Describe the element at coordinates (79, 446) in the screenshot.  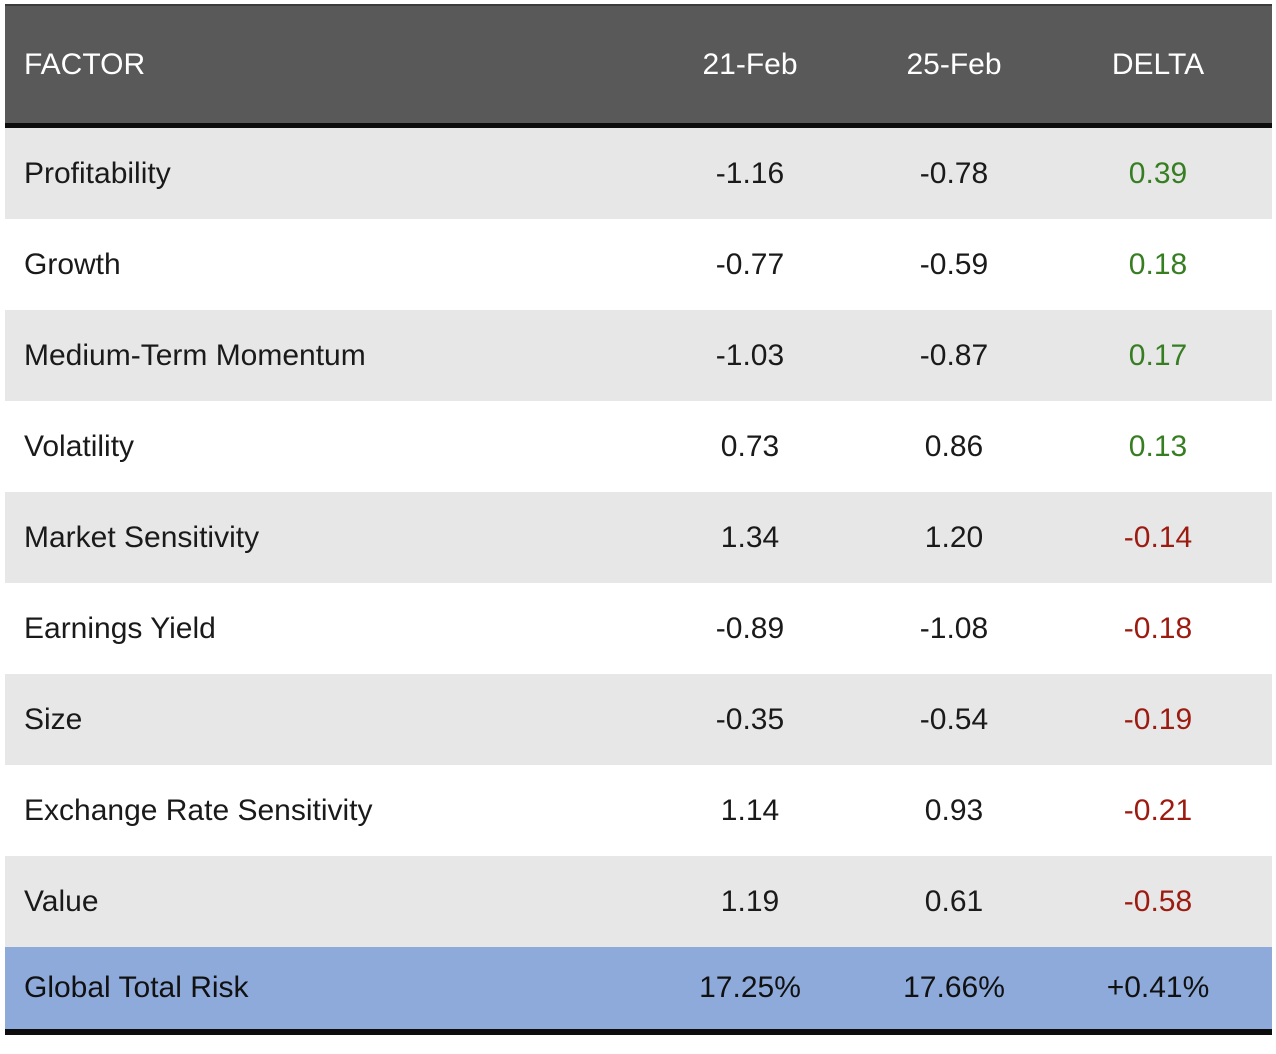
I see `factor-name: Volatility` at that location.